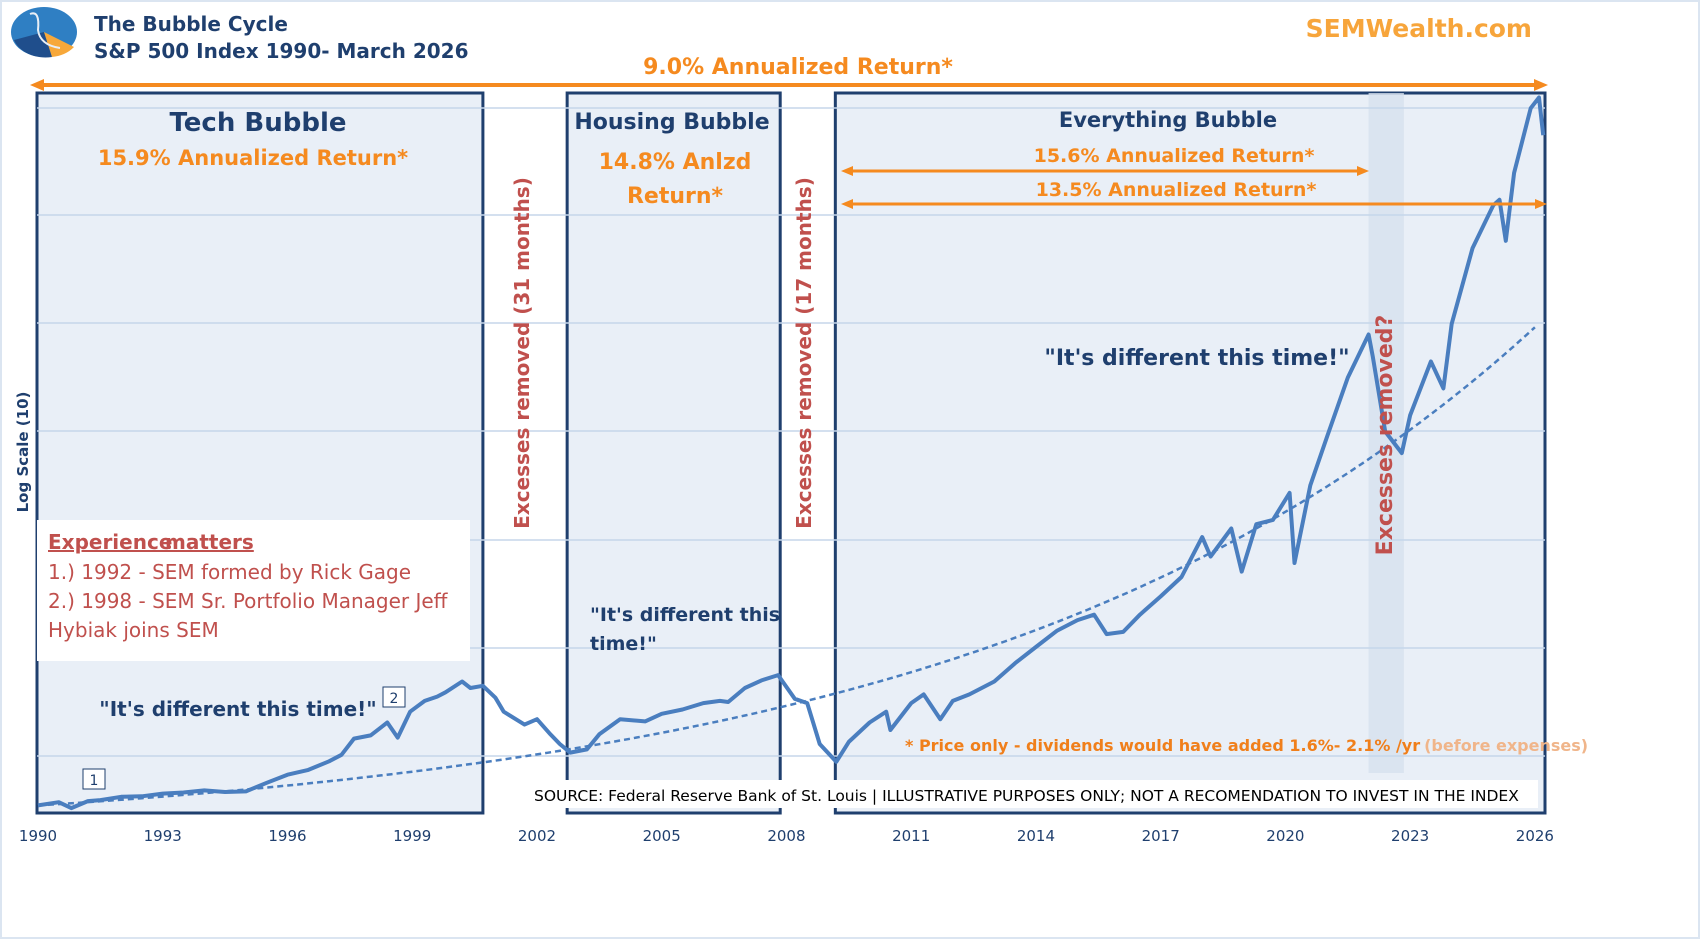  I want to click on x-tick-label: 2002, so click(537, 836).